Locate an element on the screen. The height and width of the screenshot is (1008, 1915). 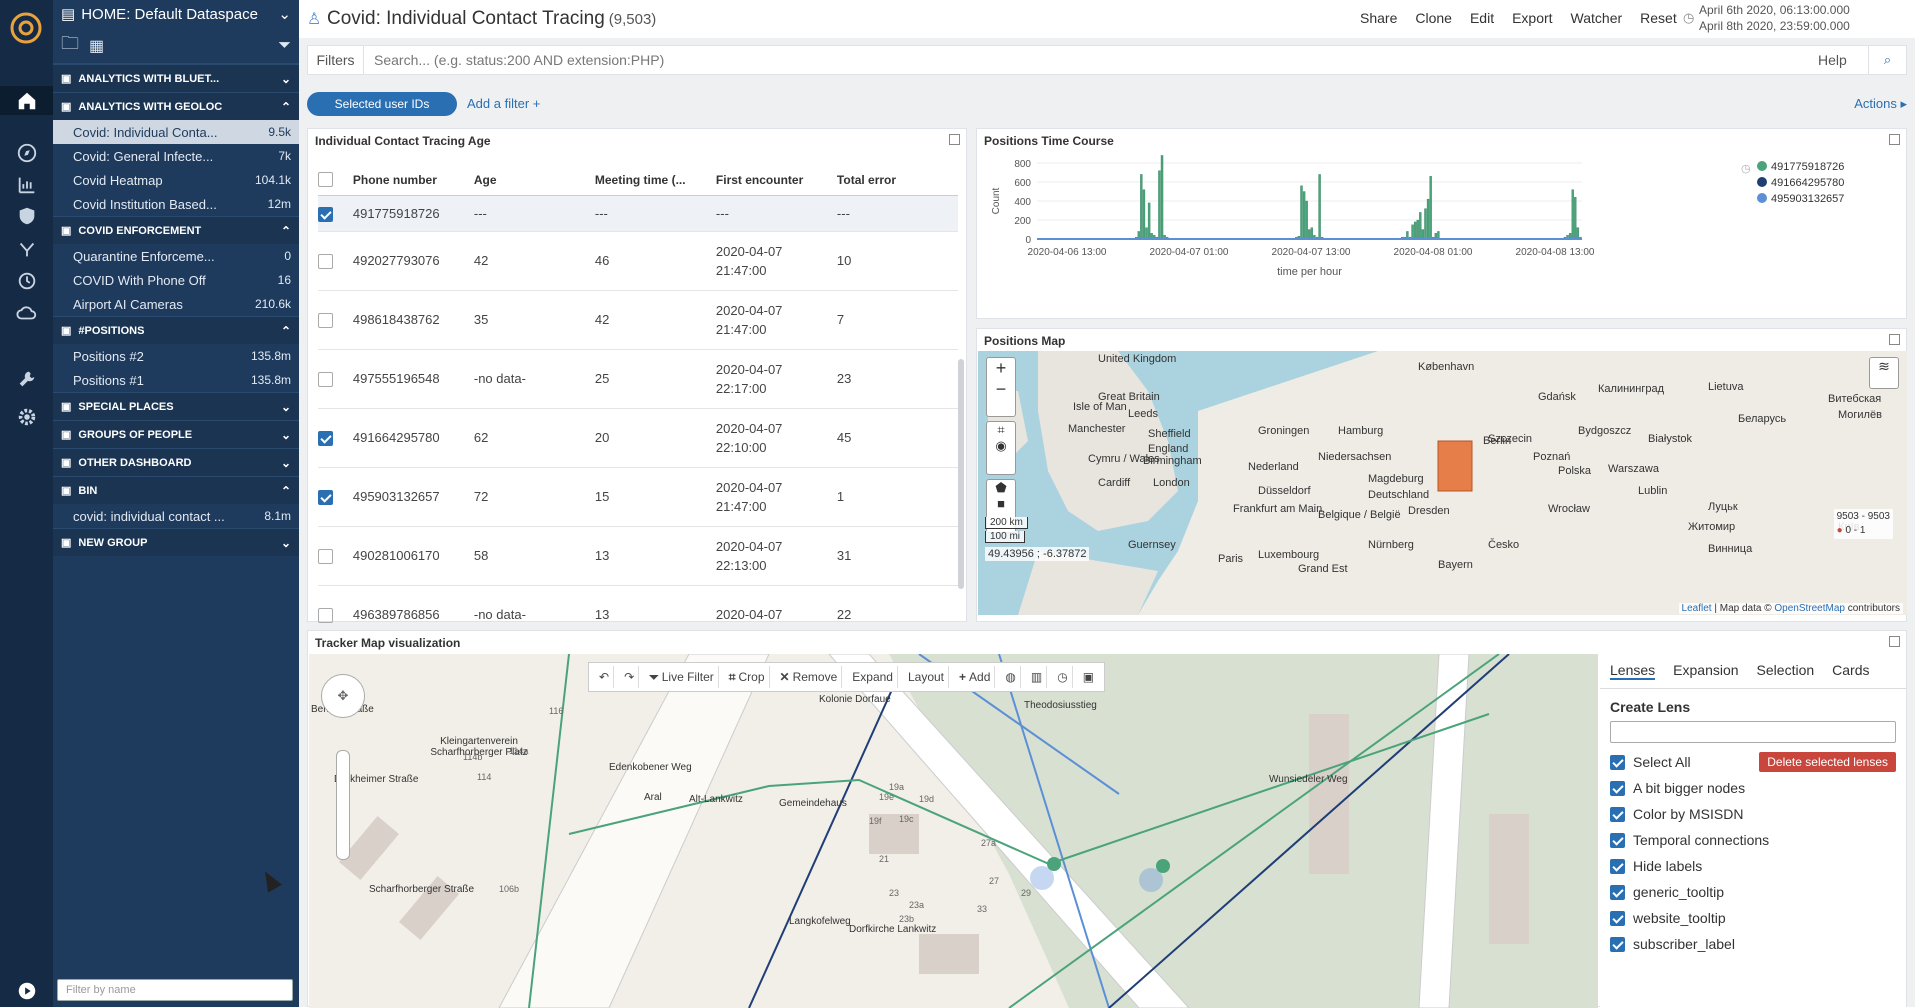
clock-icon: ◷ is located at coordinates (1063, 677).